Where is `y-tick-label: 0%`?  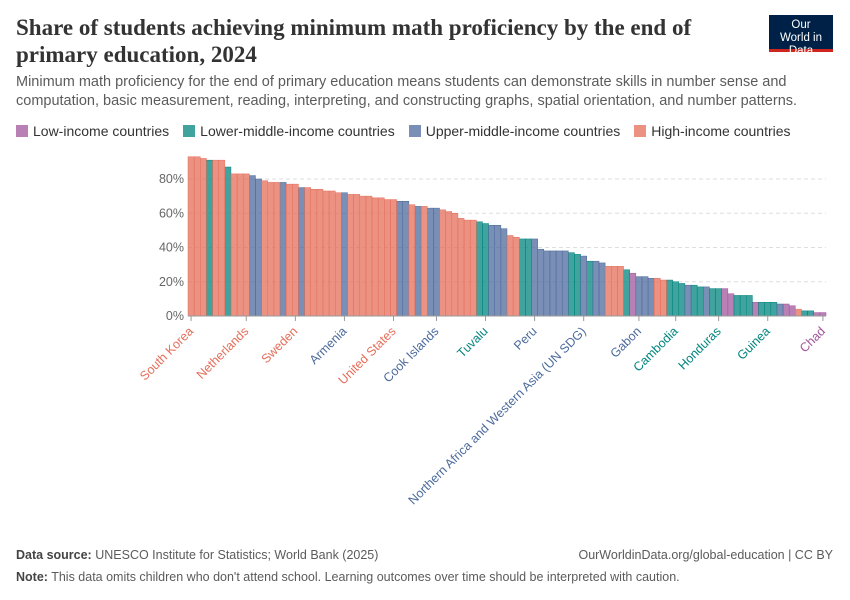
y-tick-label: 0% is located at coordinates (175, 316).